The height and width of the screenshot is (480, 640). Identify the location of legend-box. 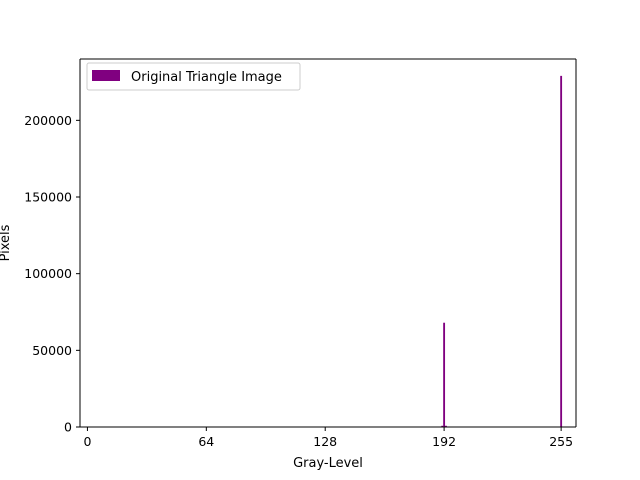
(193, 76).